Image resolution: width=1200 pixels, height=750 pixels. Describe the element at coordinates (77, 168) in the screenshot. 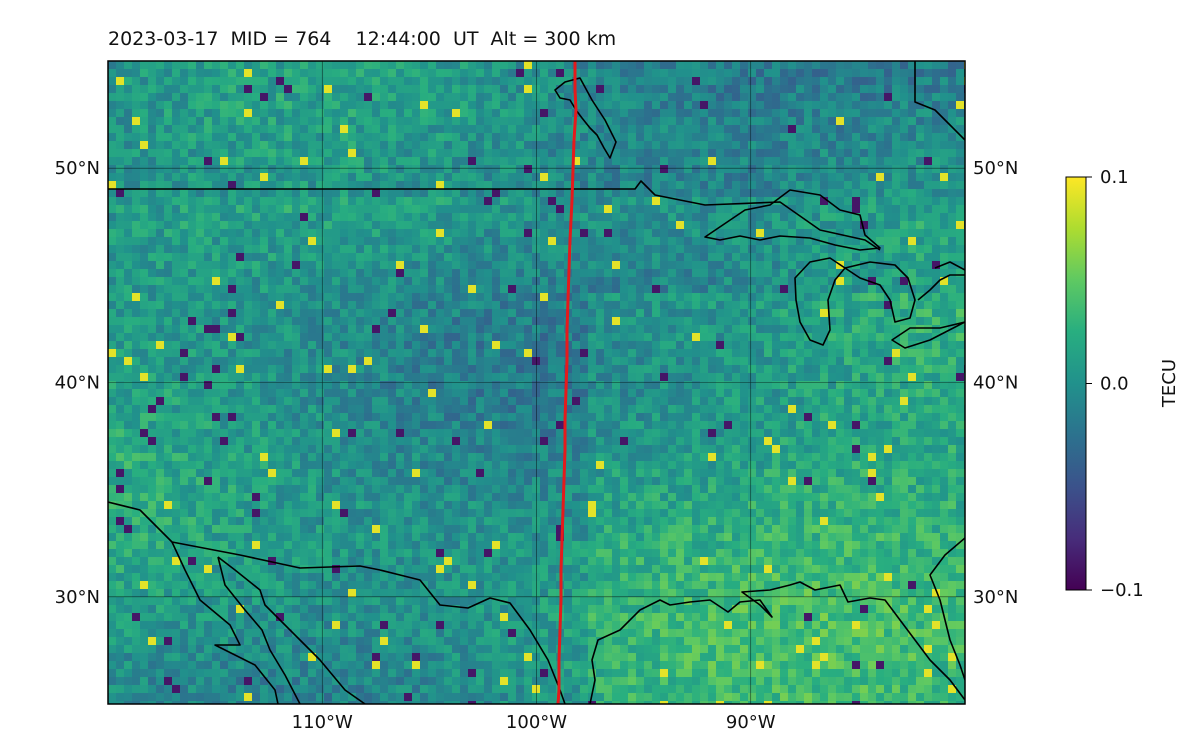

I see `lat-tick-label-left: 50°N` at that location.